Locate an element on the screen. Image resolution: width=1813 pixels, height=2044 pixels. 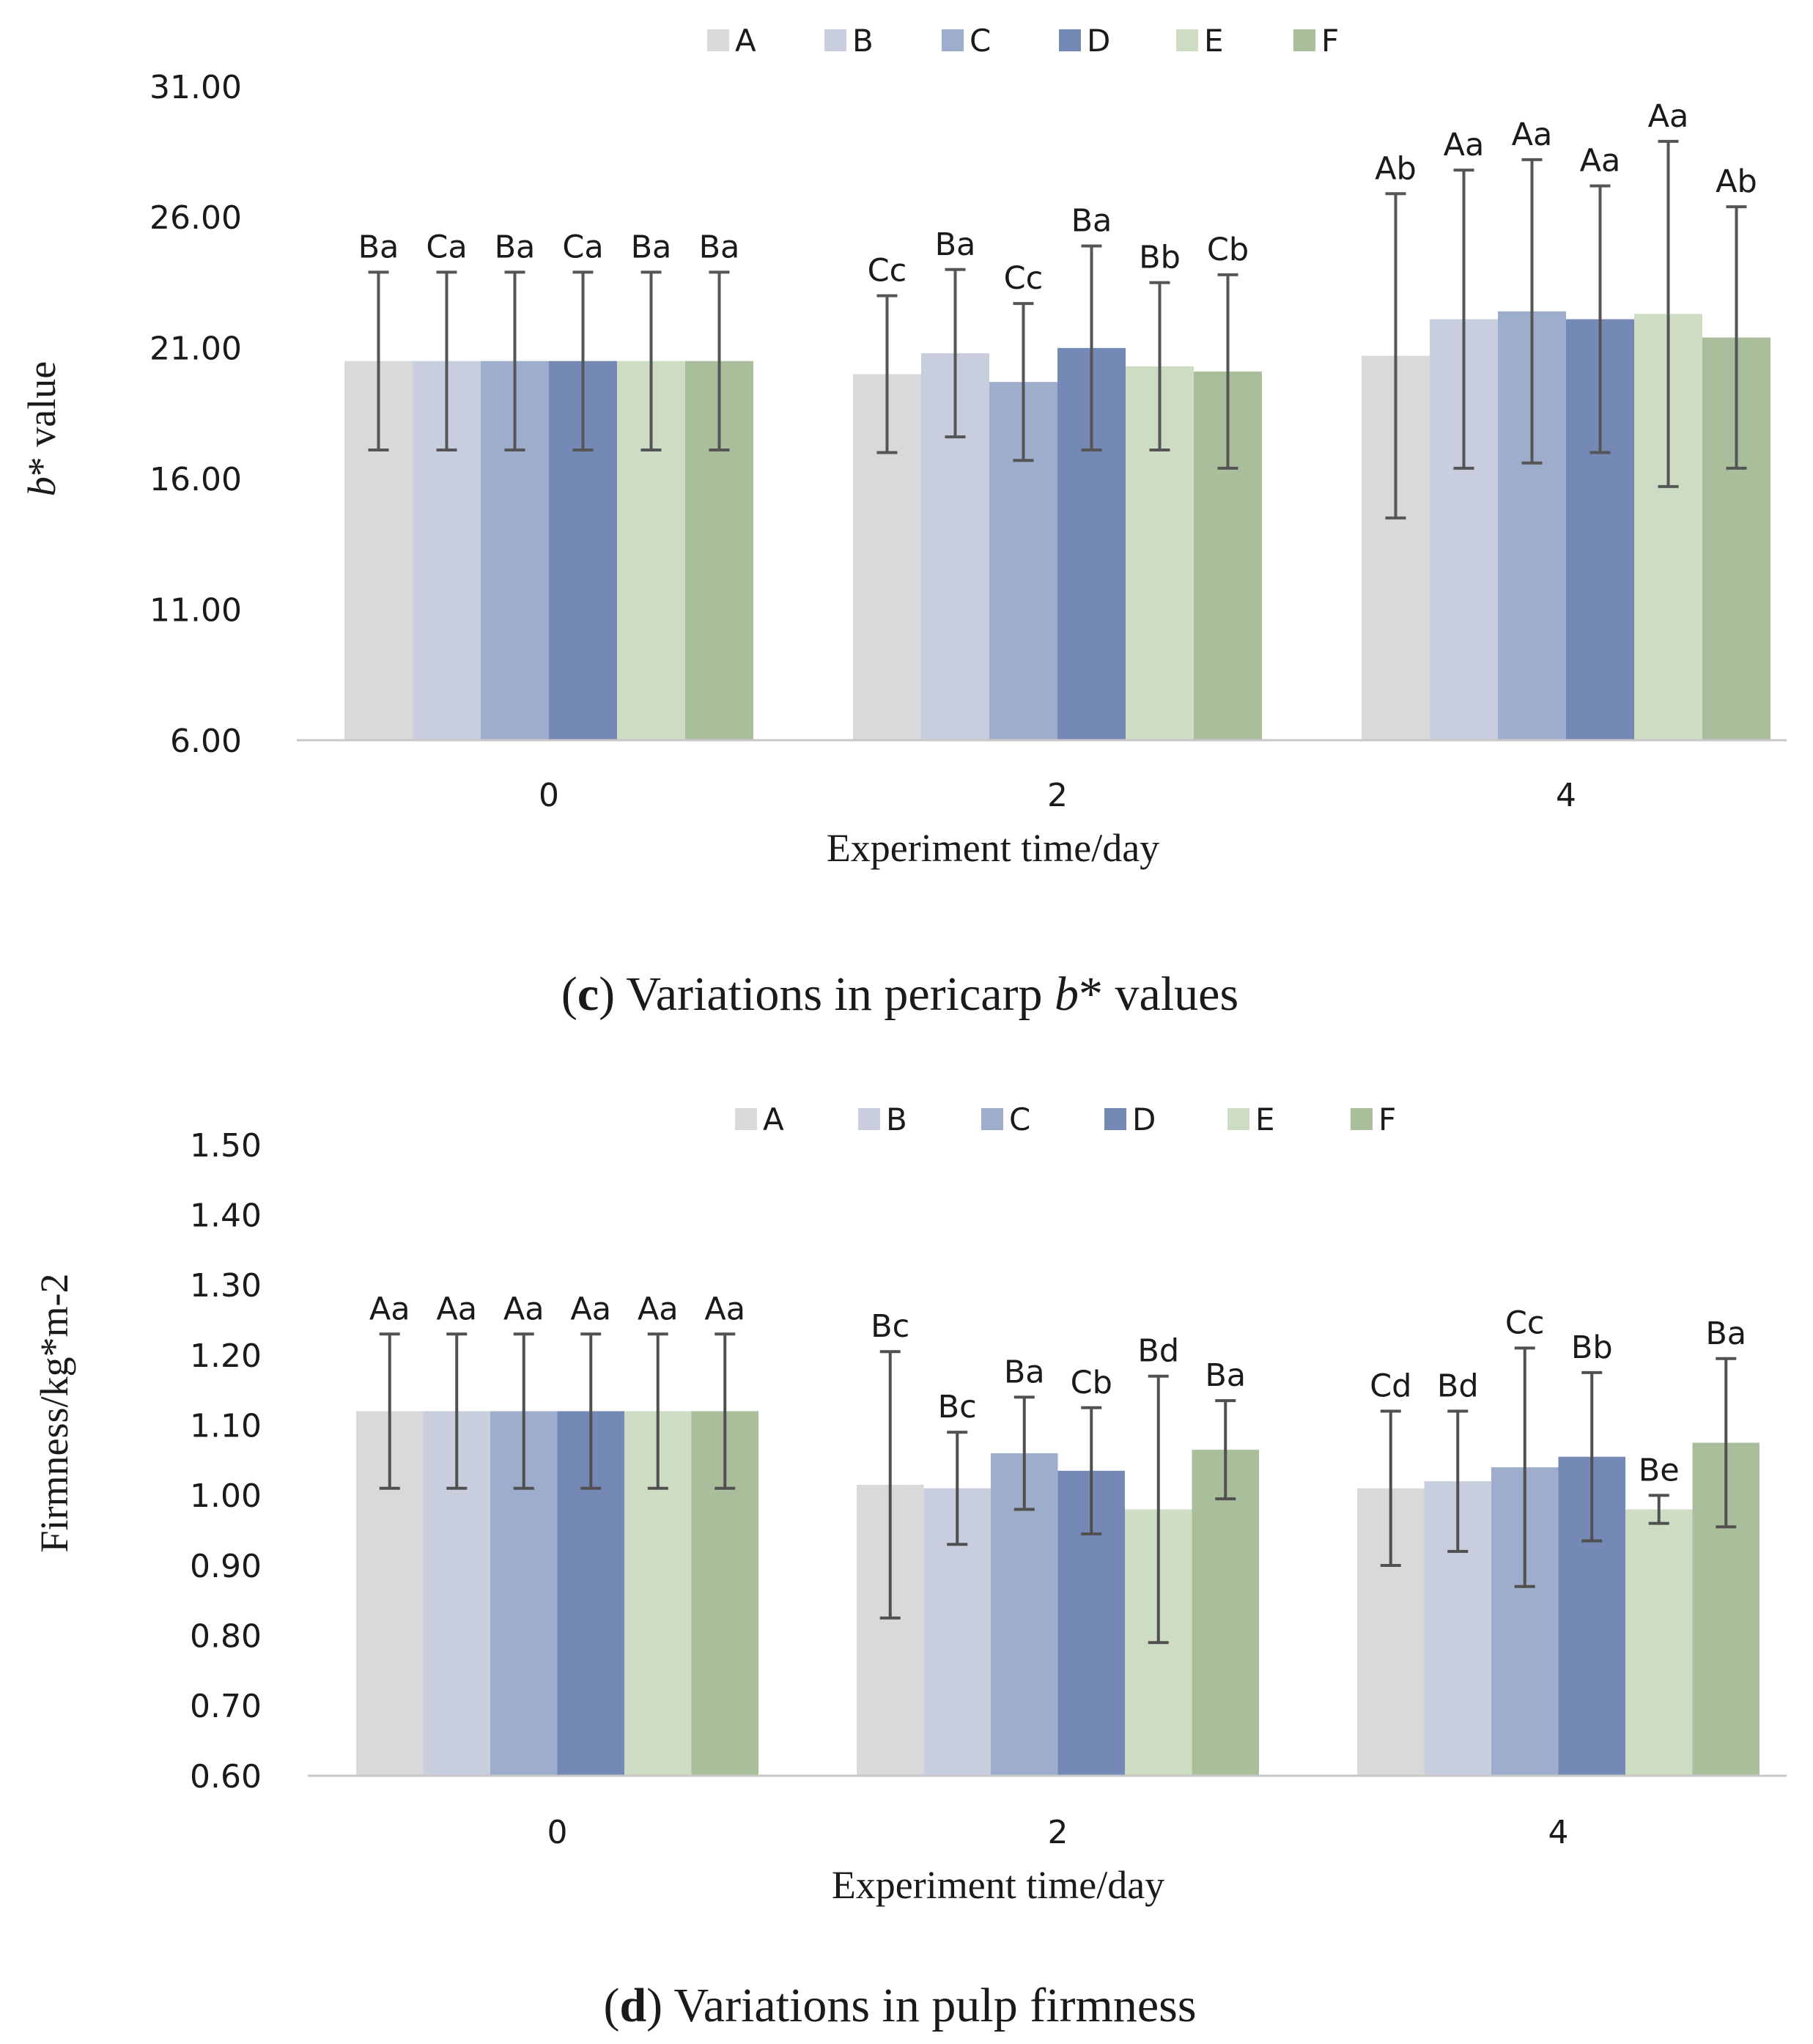
chart-d-data-label-a-day-0: Aa is located at coordinates (389, 1309).